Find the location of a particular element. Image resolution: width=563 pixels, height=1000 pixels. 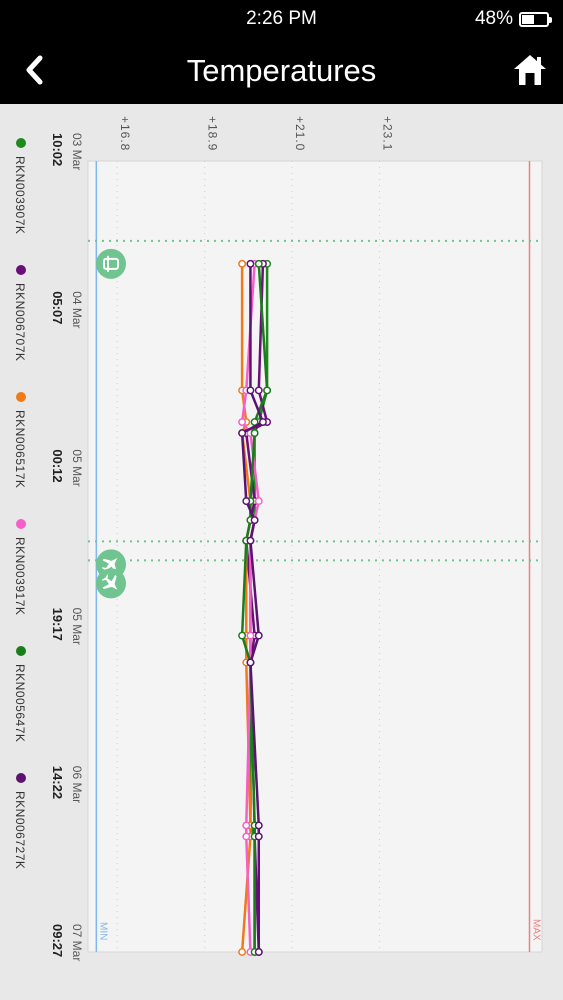

status-bar: 2:26 PM 48% is located at coordinates (281, 20).